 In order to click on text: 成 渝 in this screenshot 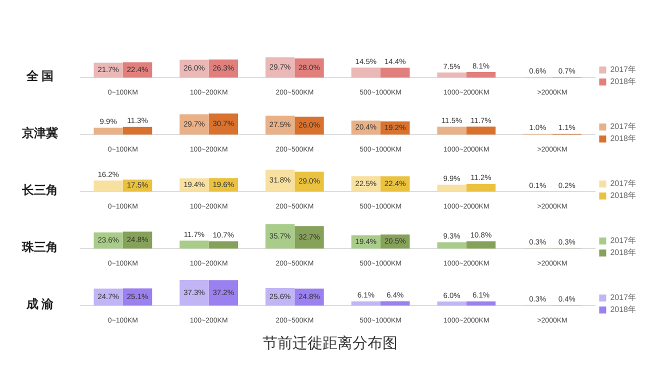, I will do `click(40, 304)`.